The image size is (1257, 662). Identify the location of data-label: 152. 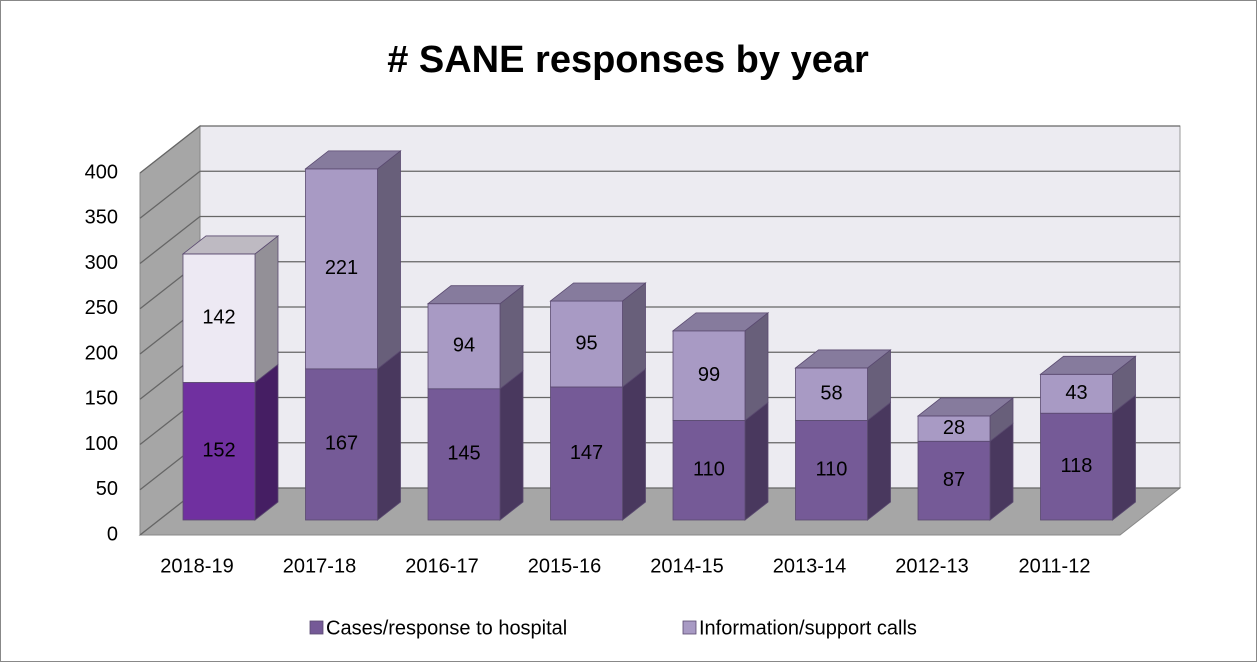
(218, 451).